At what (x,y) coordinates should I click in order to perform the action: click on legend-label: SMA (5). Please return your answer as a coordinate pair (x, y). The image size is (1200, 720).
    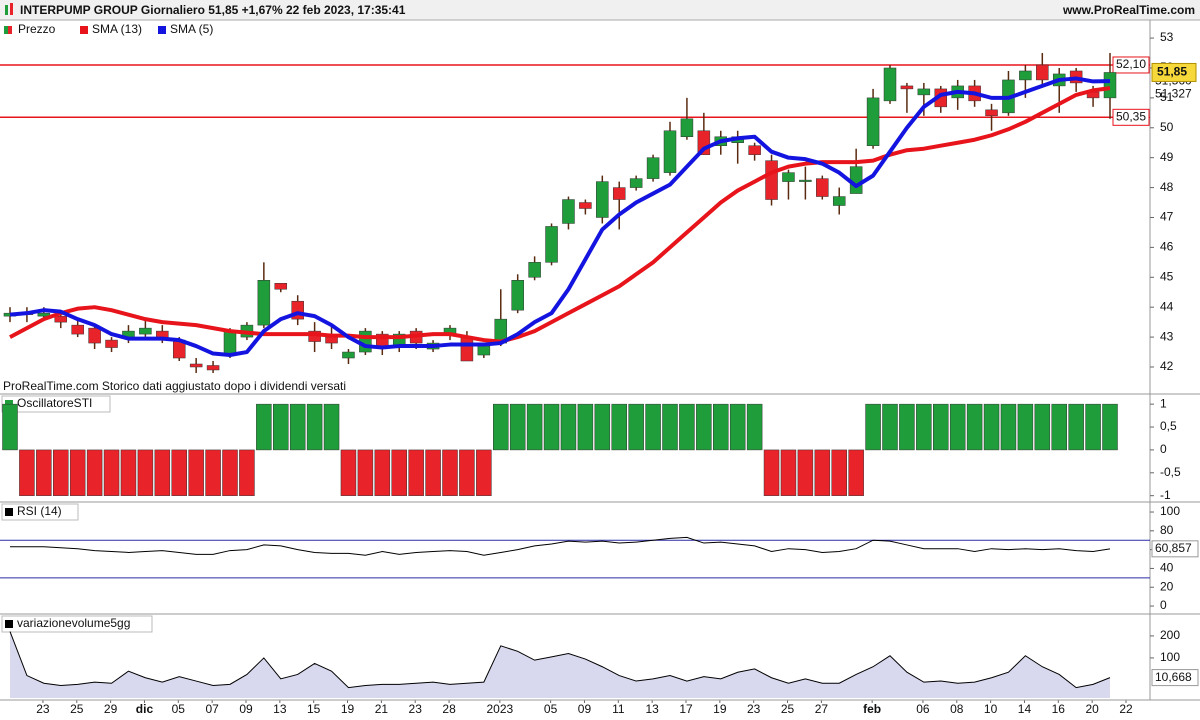
    Looking at the image, I should click on (191, 29).